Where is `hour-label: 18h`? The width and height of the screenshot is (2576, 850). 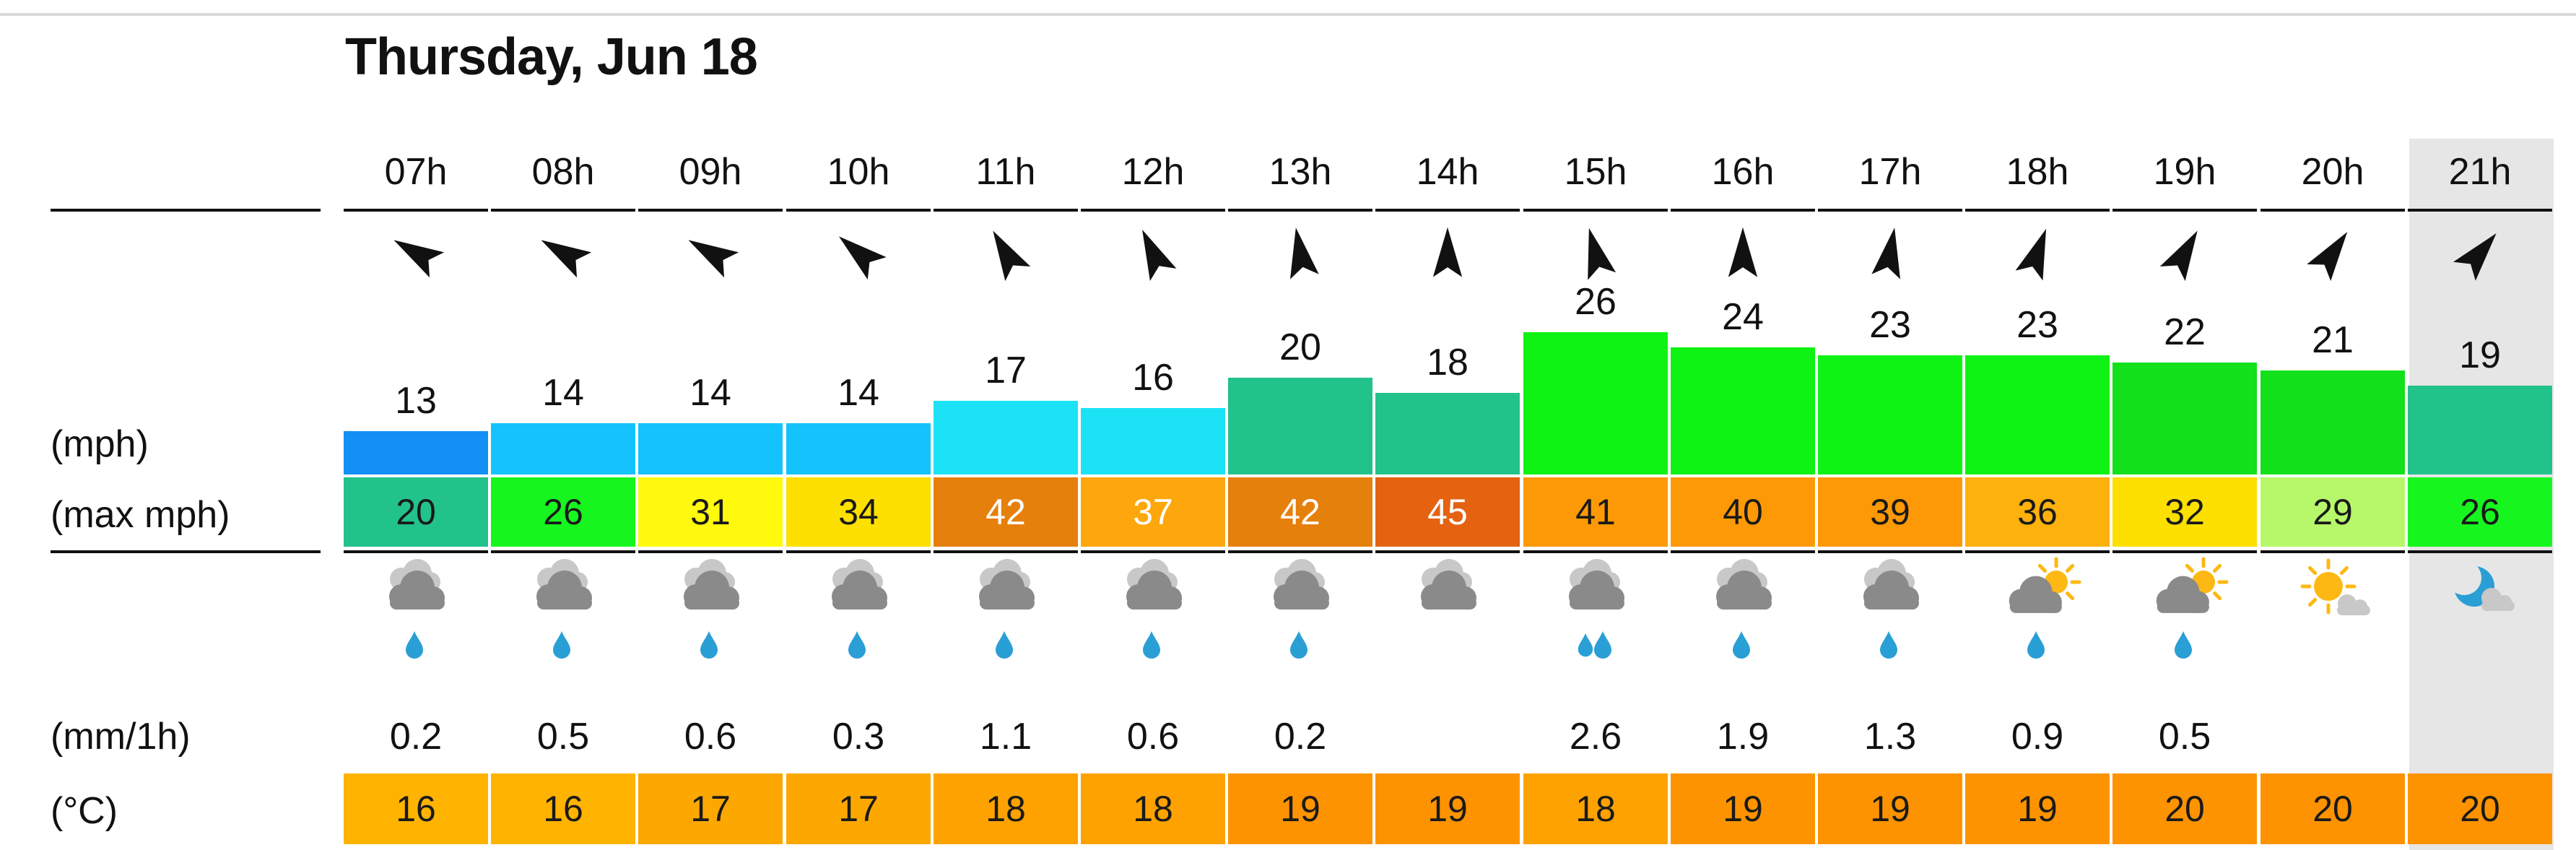 hour-label: 18h is located at coordinates (2037, 172).